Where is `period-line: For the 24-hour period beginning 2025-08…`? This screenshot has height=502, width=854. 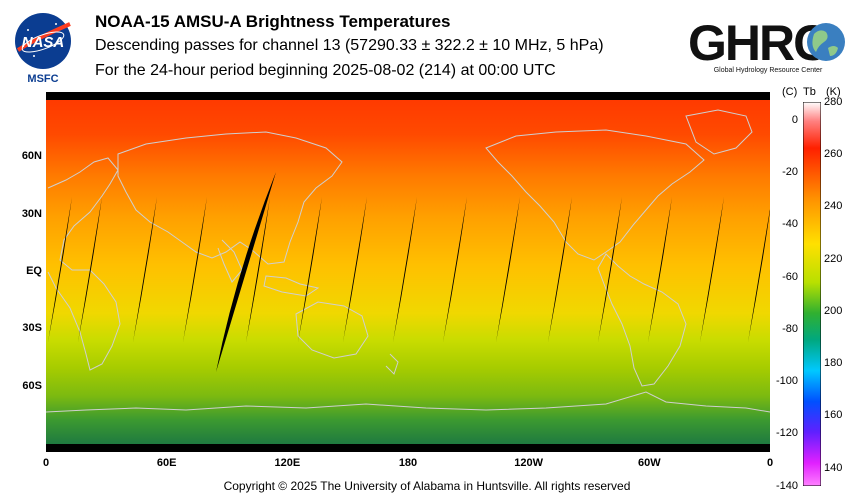
period-line: For the 24-hour period beginning 2025-08… is located at coordinates (325, 70).